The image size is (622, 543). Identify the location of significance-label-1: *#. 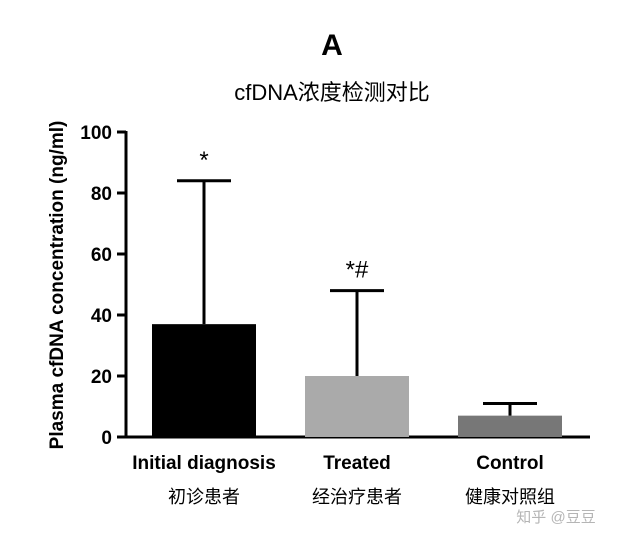
(357, 270).